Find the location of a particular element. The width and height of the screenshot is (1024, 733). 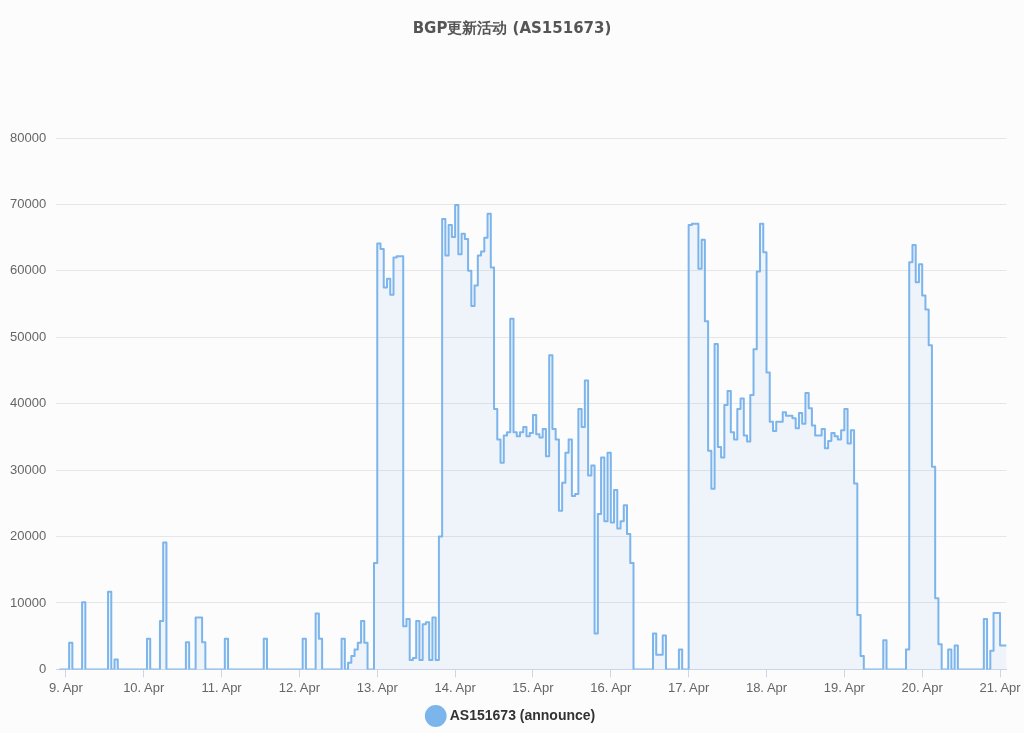

x-tick-label: 17. Apr is located at coordinates (689, 687).